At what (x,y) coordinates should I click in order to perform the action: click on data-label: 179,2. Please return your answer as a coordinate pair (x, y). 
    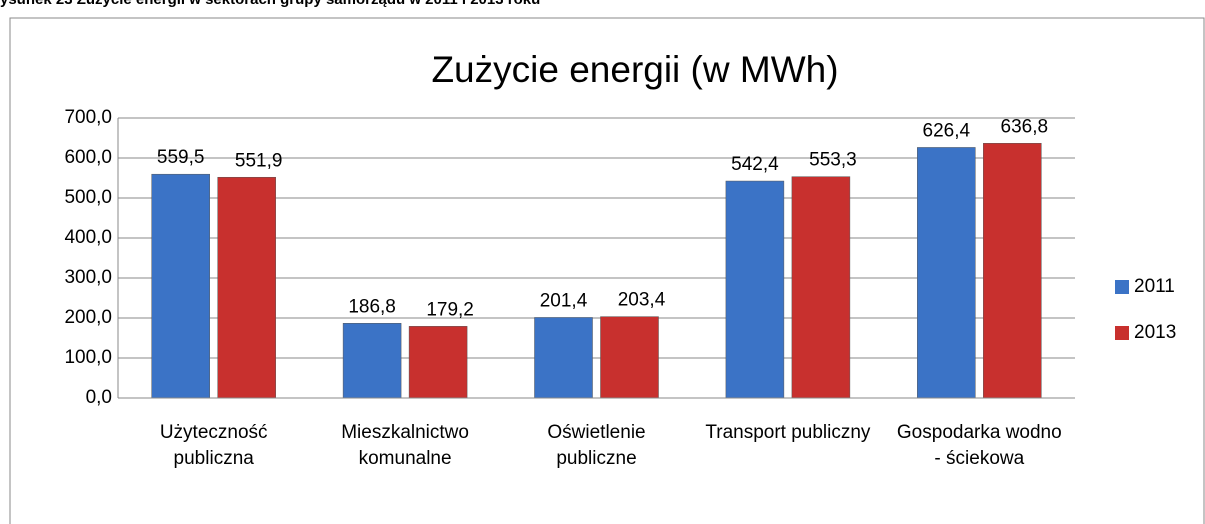
    Looking at the image, I should click on (450, 309).